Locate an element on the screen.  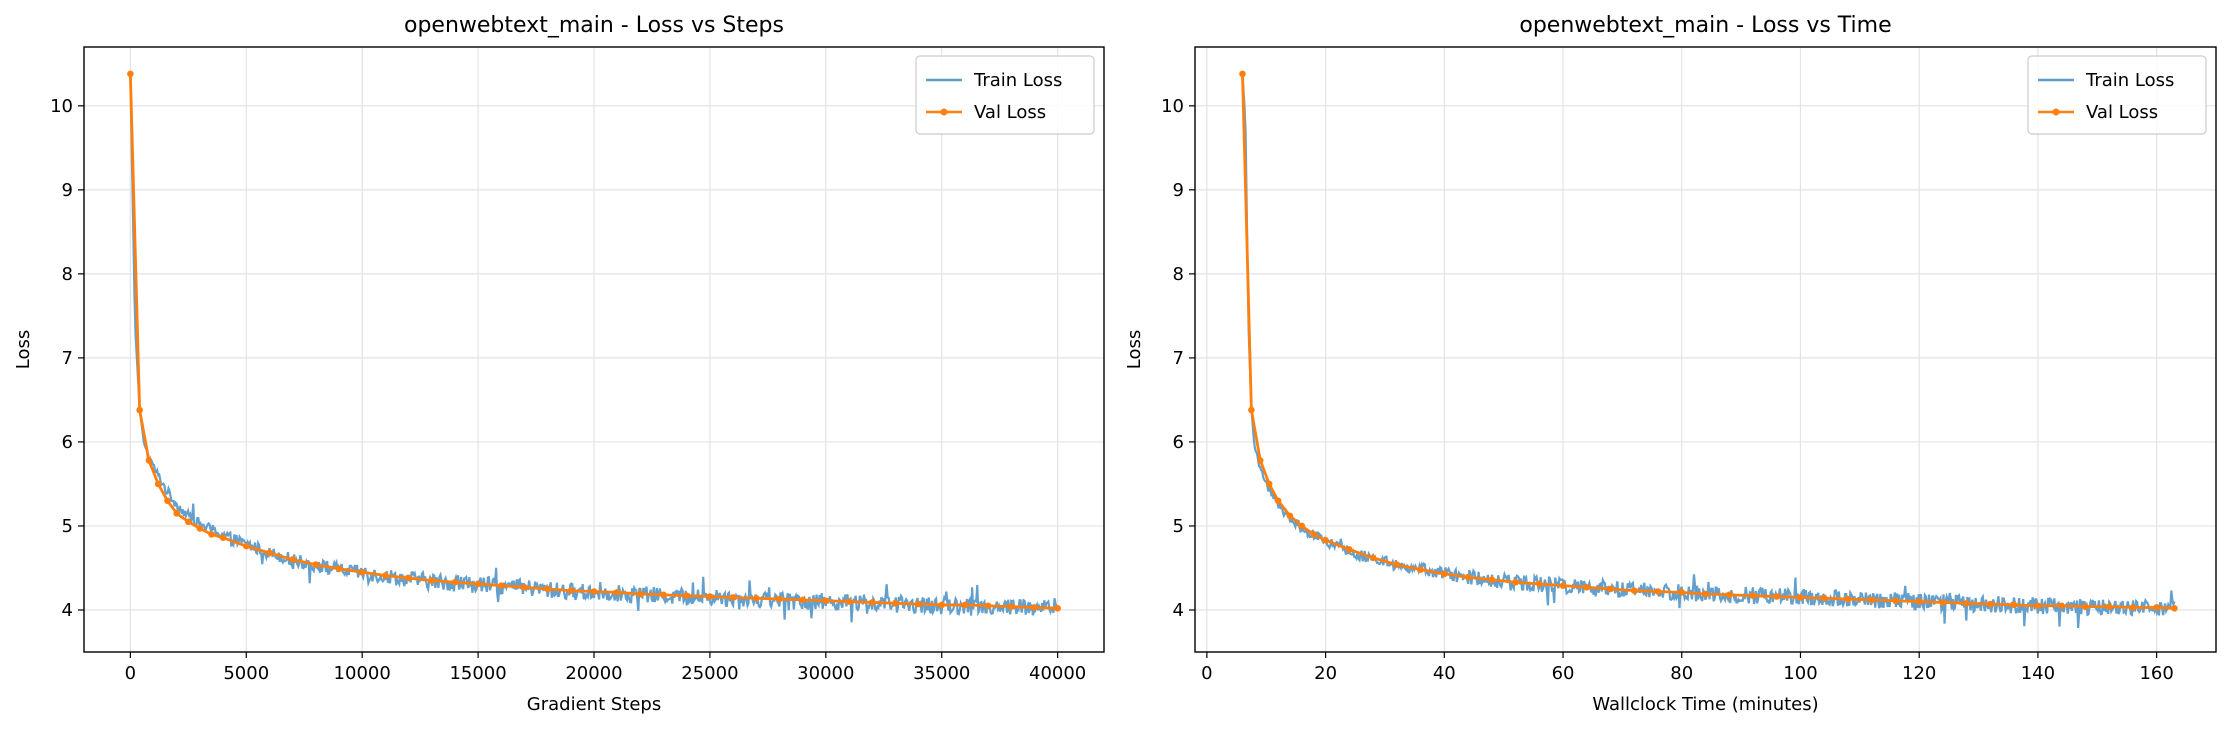
x-tick-label: 10000 is located at coordinates (362, 673).